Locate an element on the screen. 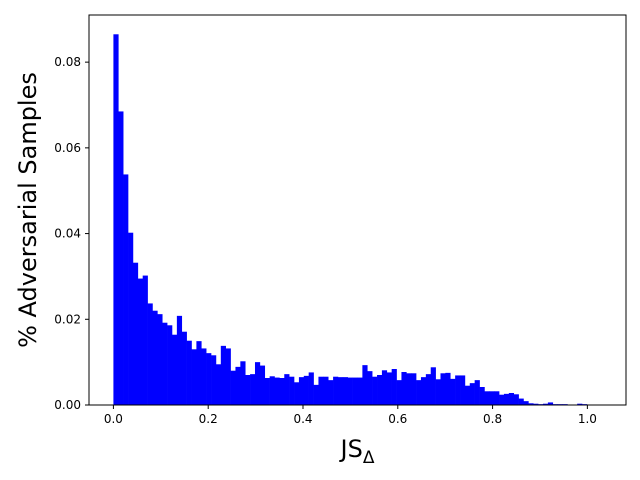  y-tick-label: 0.08 is located at coordinates (67, 62).